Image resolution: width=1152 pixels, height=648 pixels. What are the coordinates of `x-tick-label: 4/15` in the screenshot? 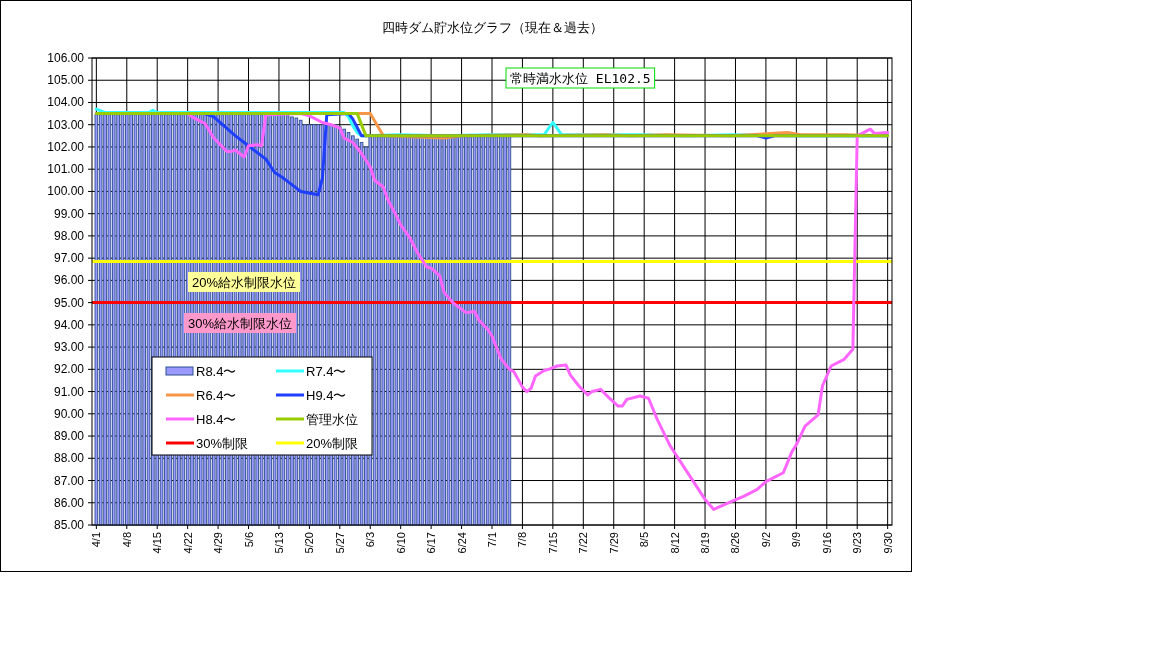 It's located at (157, 543).